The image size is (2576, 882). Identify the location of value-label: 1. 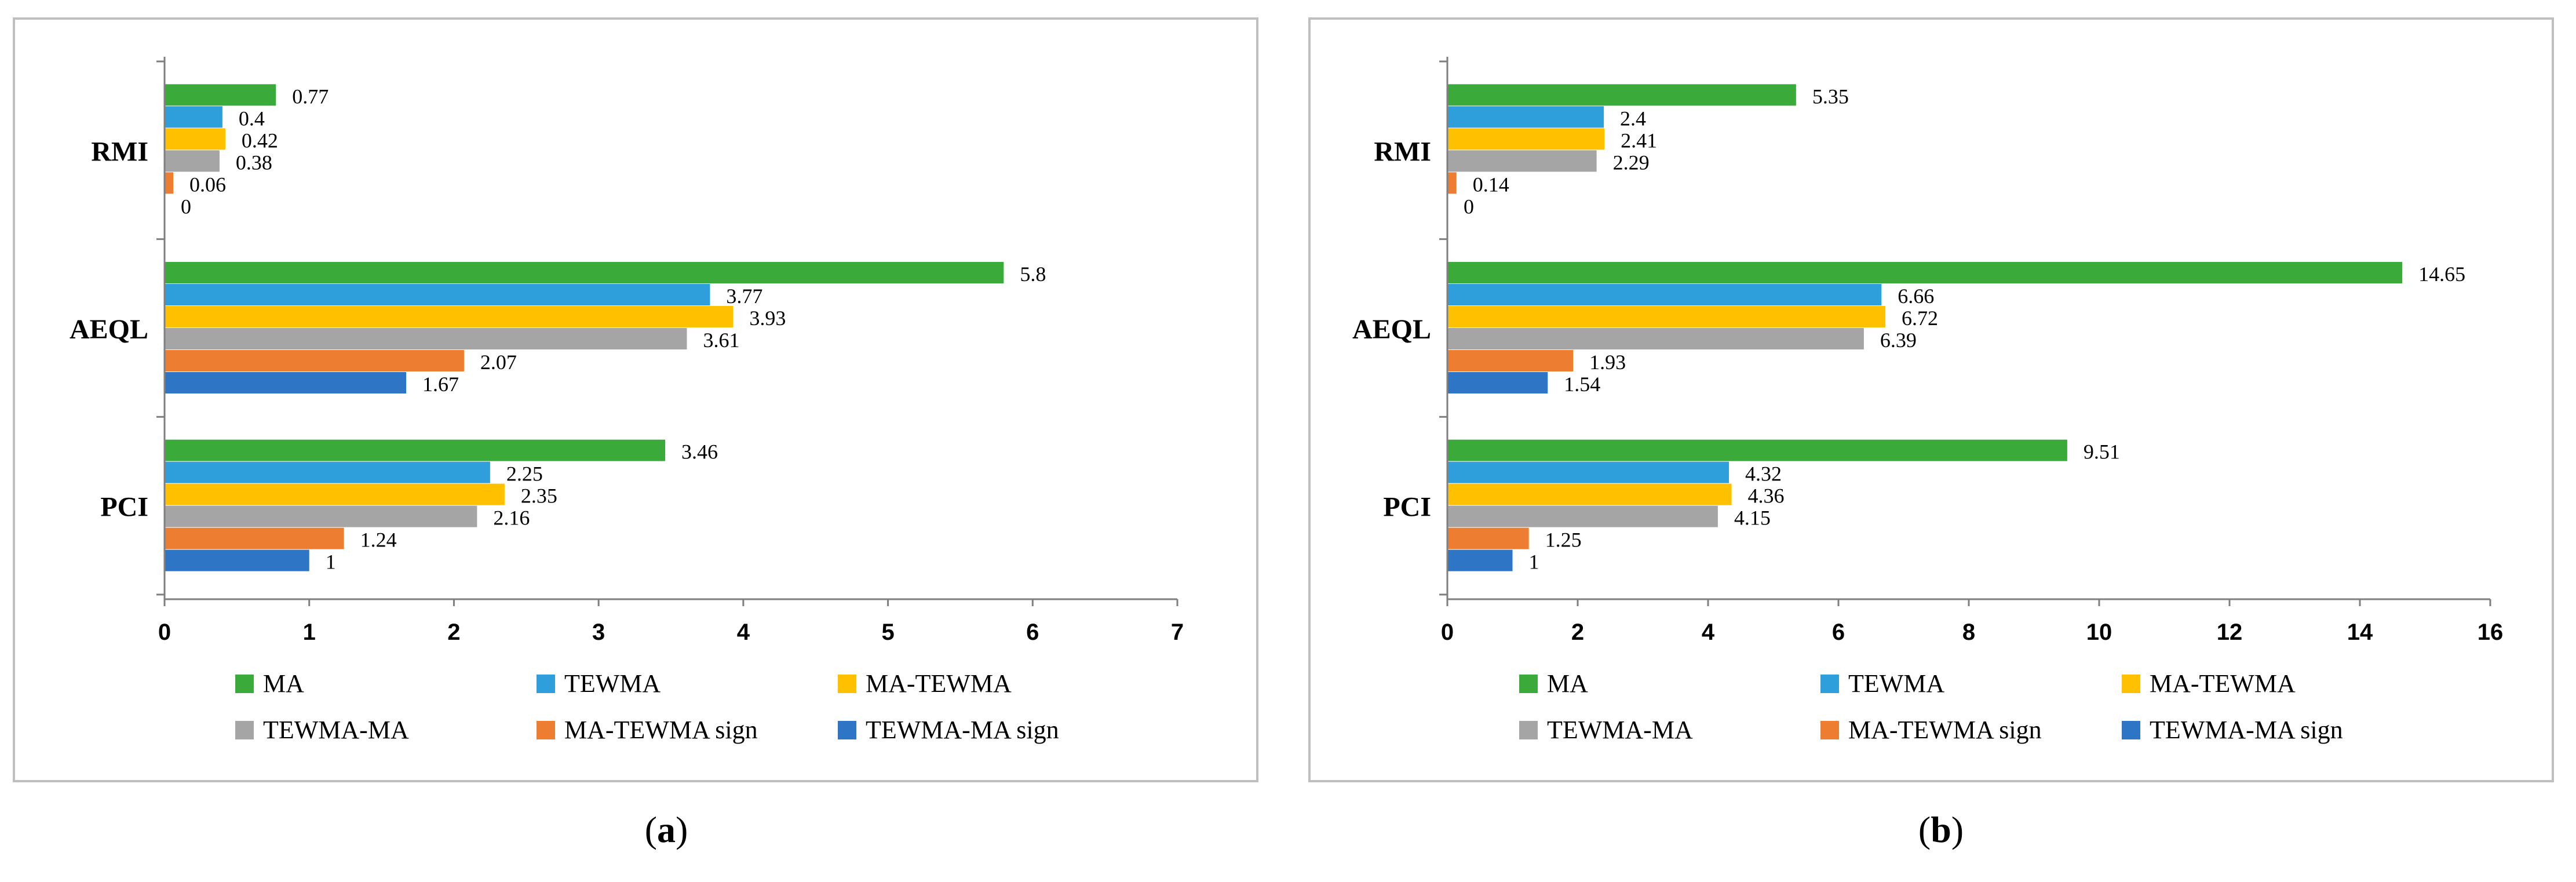
(1534, 562).